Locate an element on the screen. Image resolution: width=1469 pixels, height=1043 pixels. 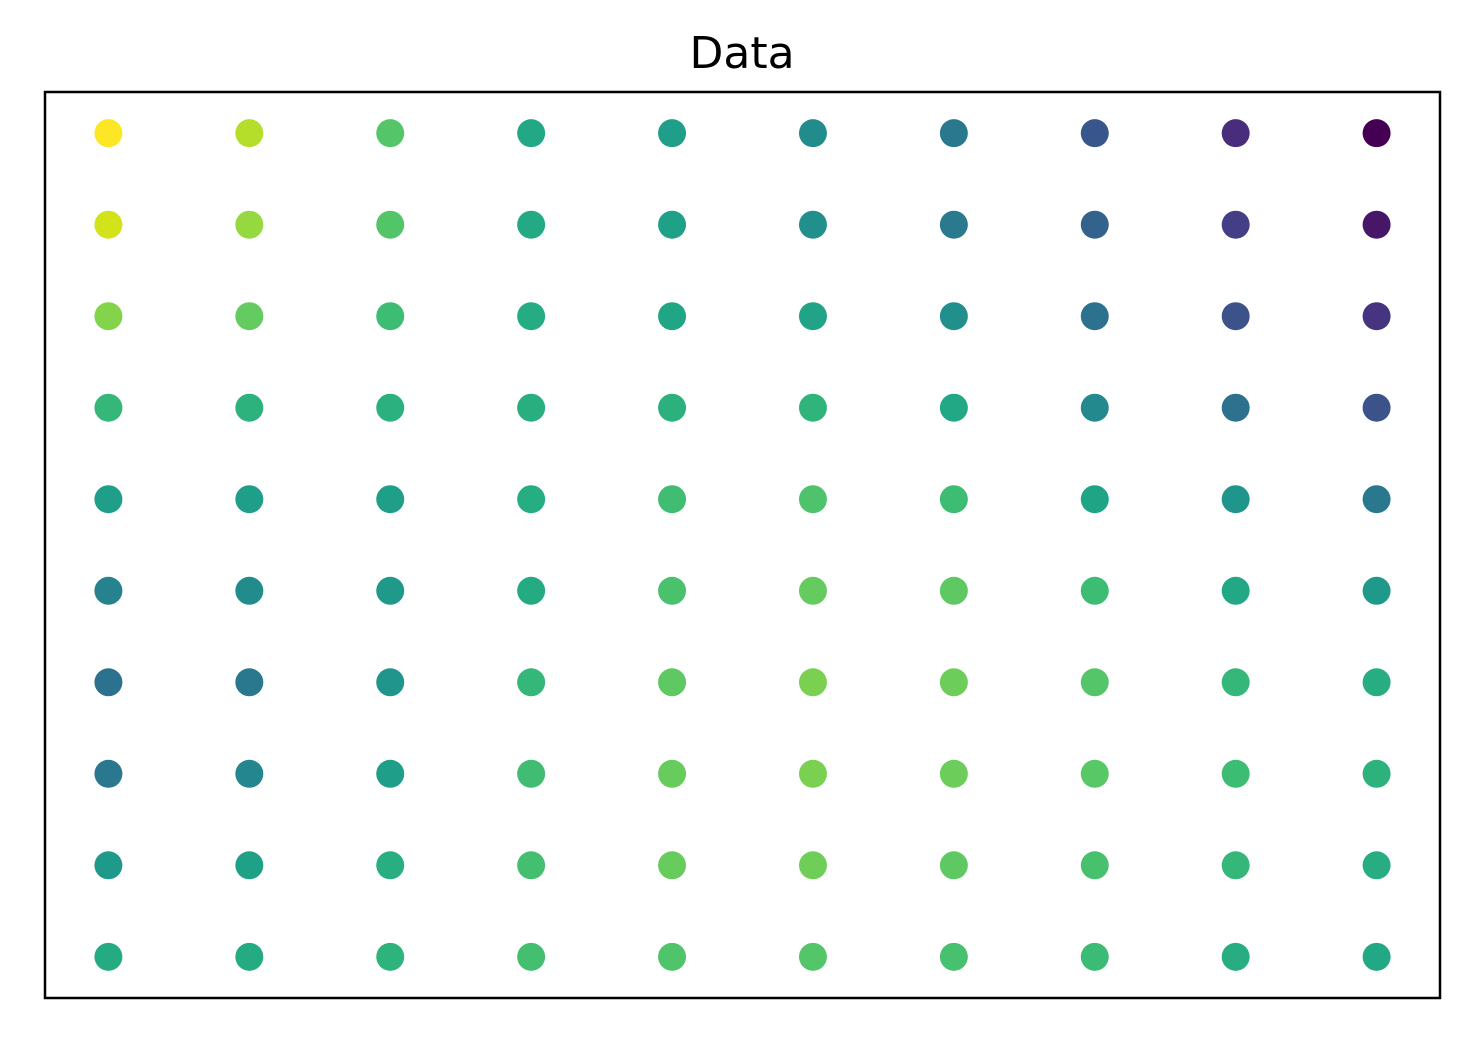
scatter-point-r3-c8 is located at coordinates (1235, 407).